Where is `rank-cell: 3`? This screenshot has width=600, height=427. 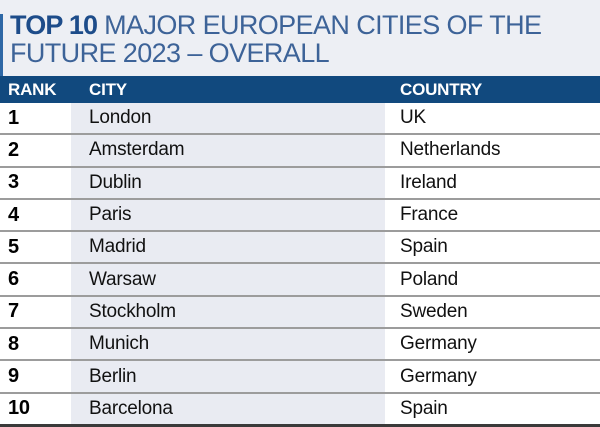 rank-cell: 3 is located at coordinates (13, 182).